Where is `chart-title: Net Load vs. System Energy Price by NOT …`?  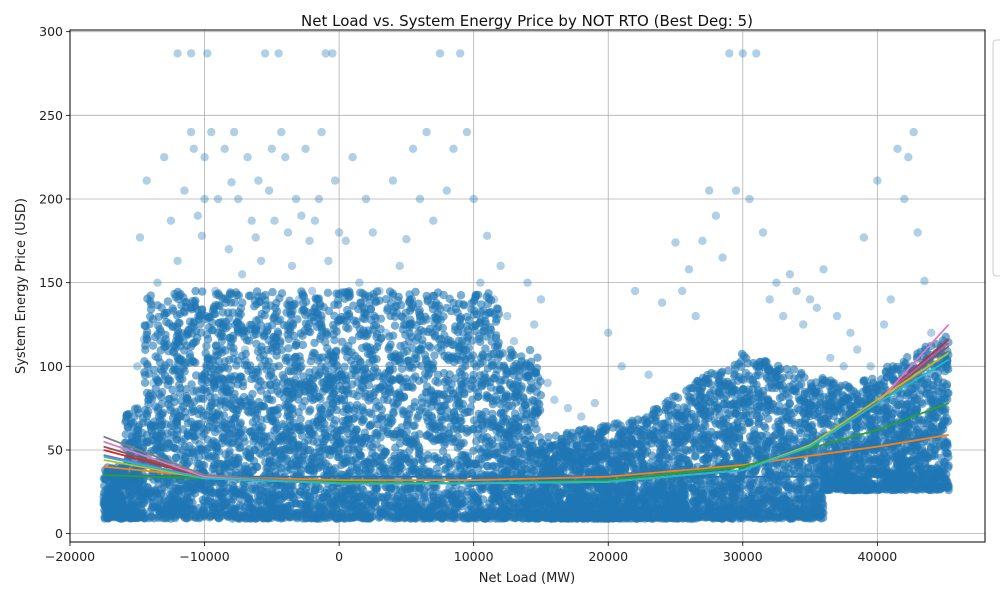 chart-title: Net Load vs. System Energy Price by NOT … is located at coordinates (527, 21).